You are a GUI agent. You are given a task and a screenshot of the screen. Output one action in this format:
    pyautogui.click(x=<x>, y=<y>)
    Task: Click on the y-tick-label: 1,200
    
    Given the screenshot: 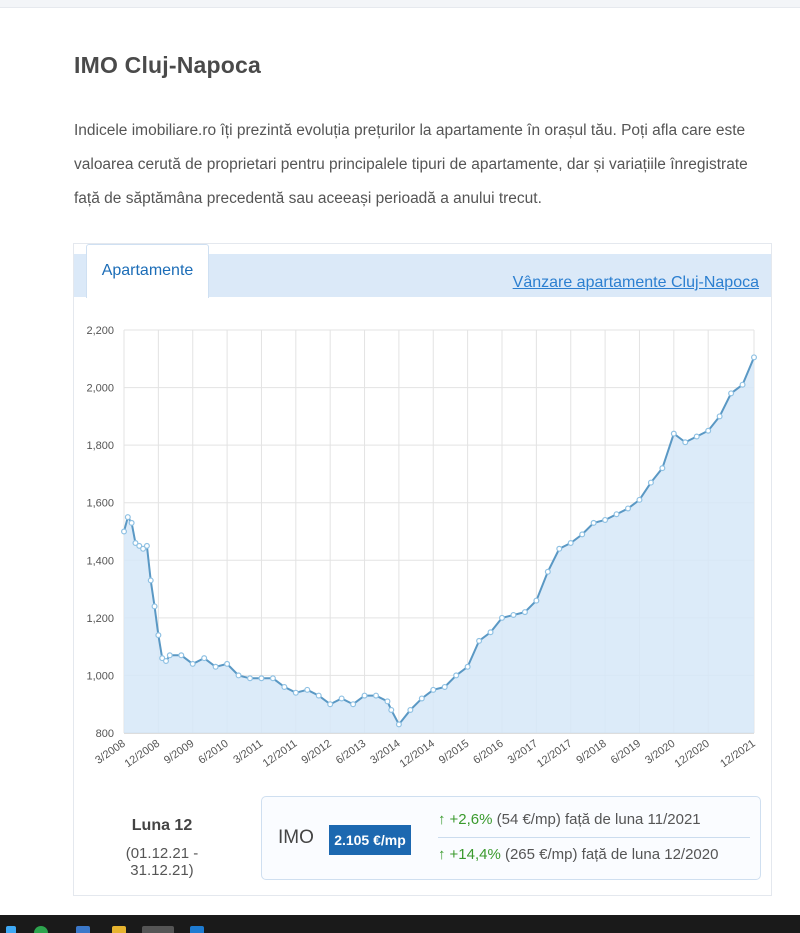 What is the action you would take?
    pyautogui.click(x=100, y=619)
    